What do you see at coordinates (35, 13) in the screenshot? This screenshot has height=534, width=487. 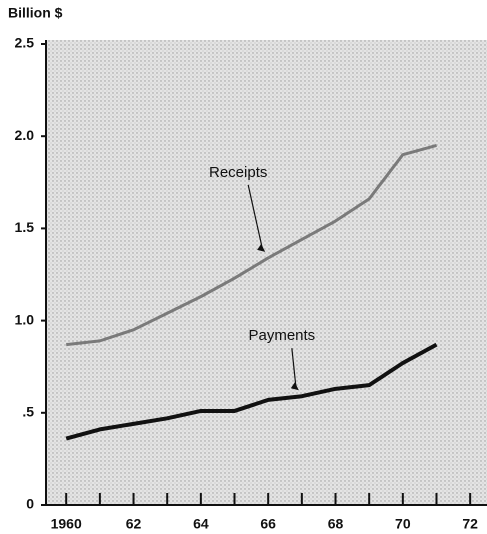 I see `y-axis-label: Billion $` at bounding box center [35, 13].